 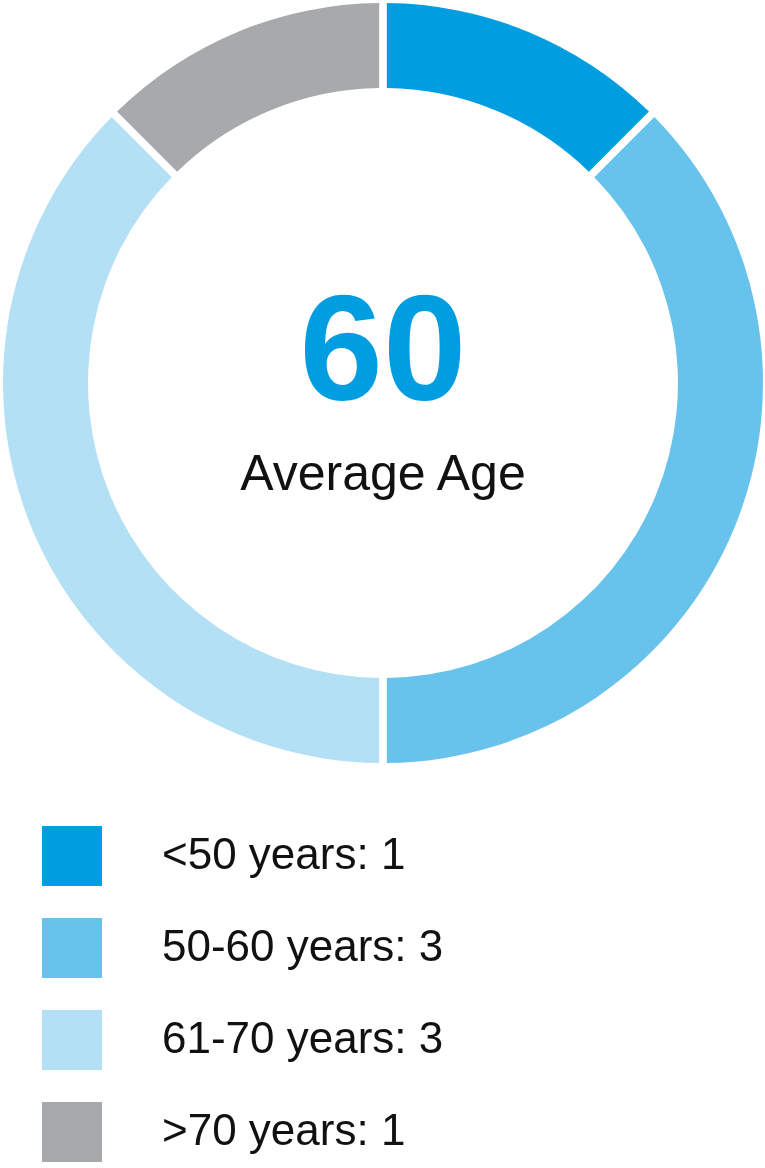 What do you see at coordinates (383, 473) in the screenshot?
I see `text: Average Age` at bounding box center [383, 473].